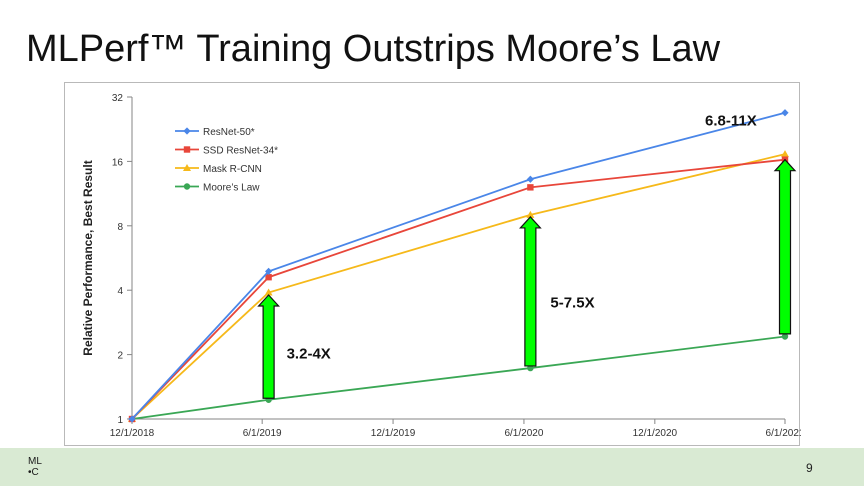  I want to click on y-axis-label: Relative Performance, Best Result, so click(88, 257).